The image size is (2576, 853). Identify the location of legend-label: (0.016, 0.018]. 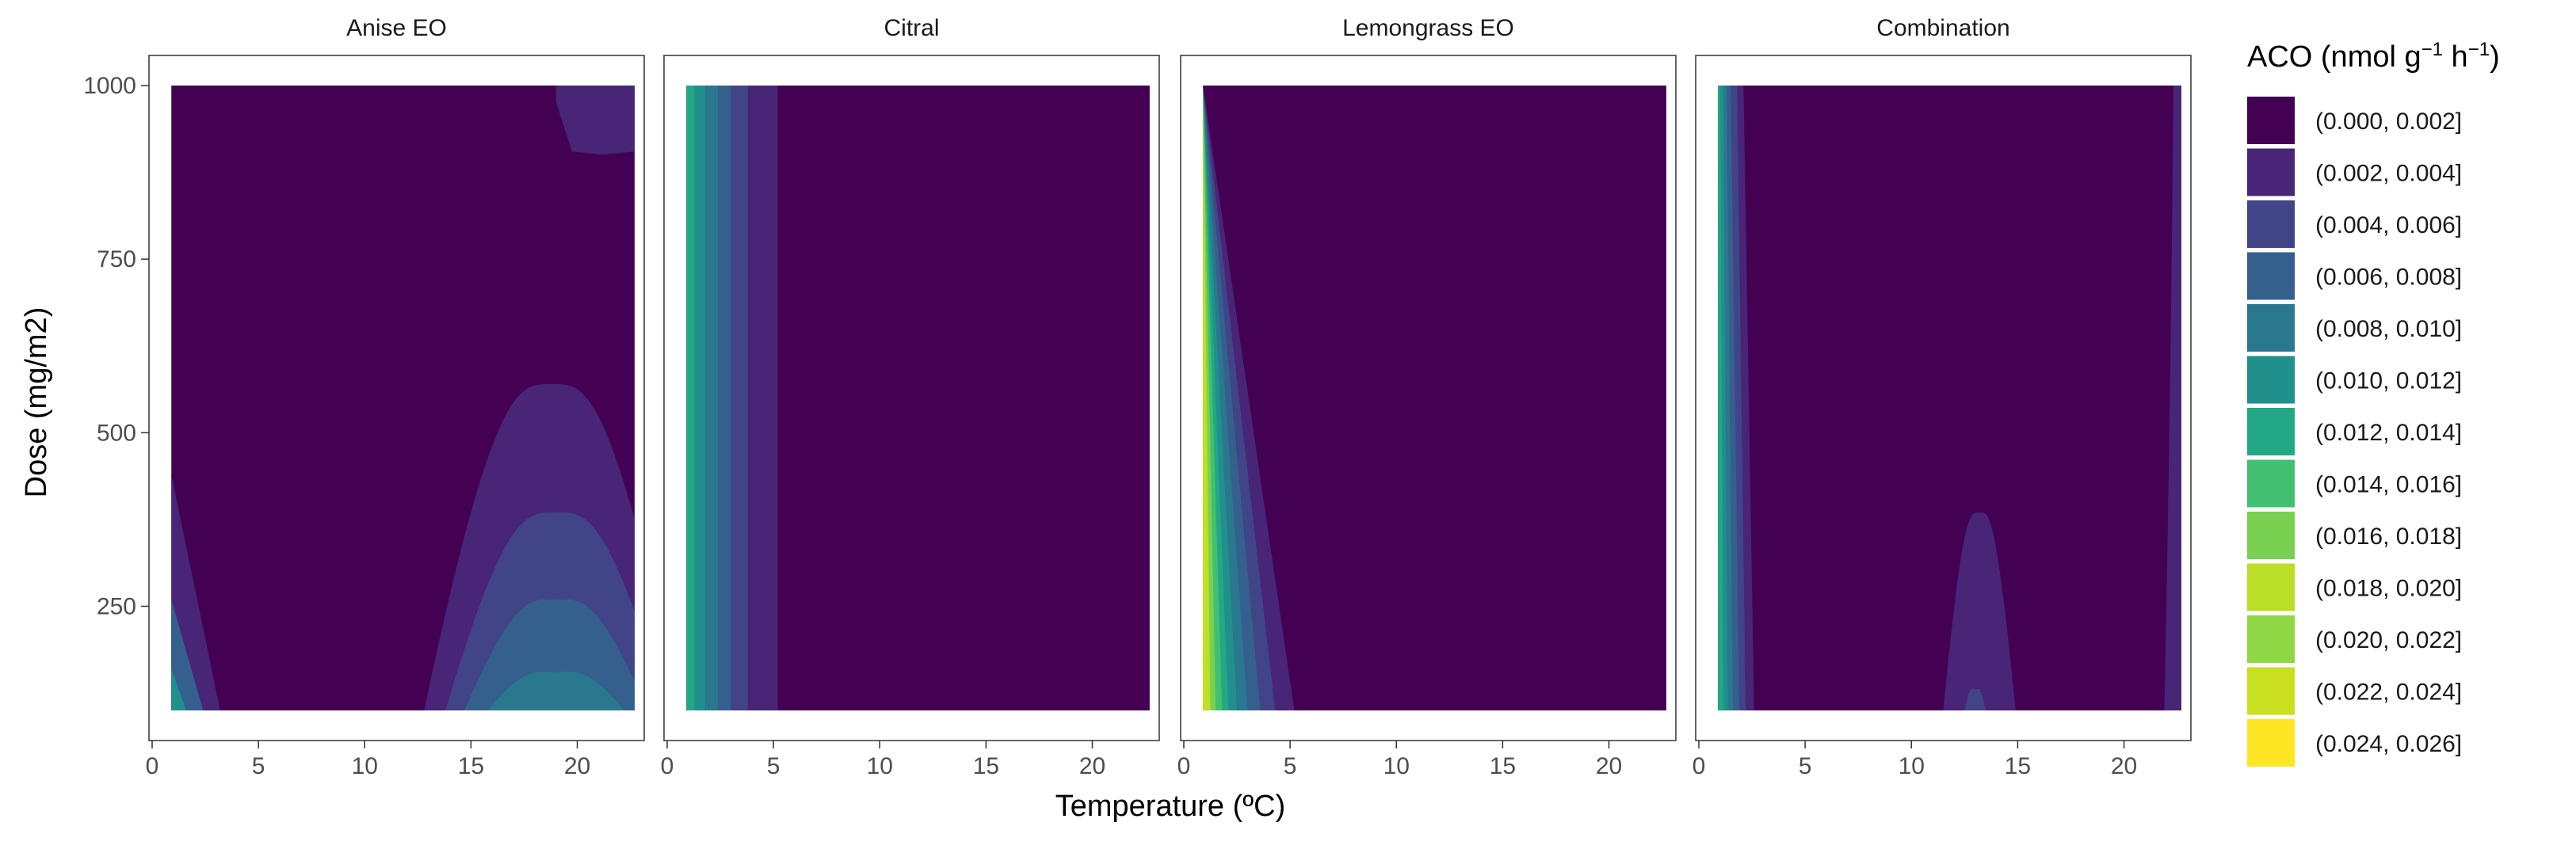
(2388, 537).